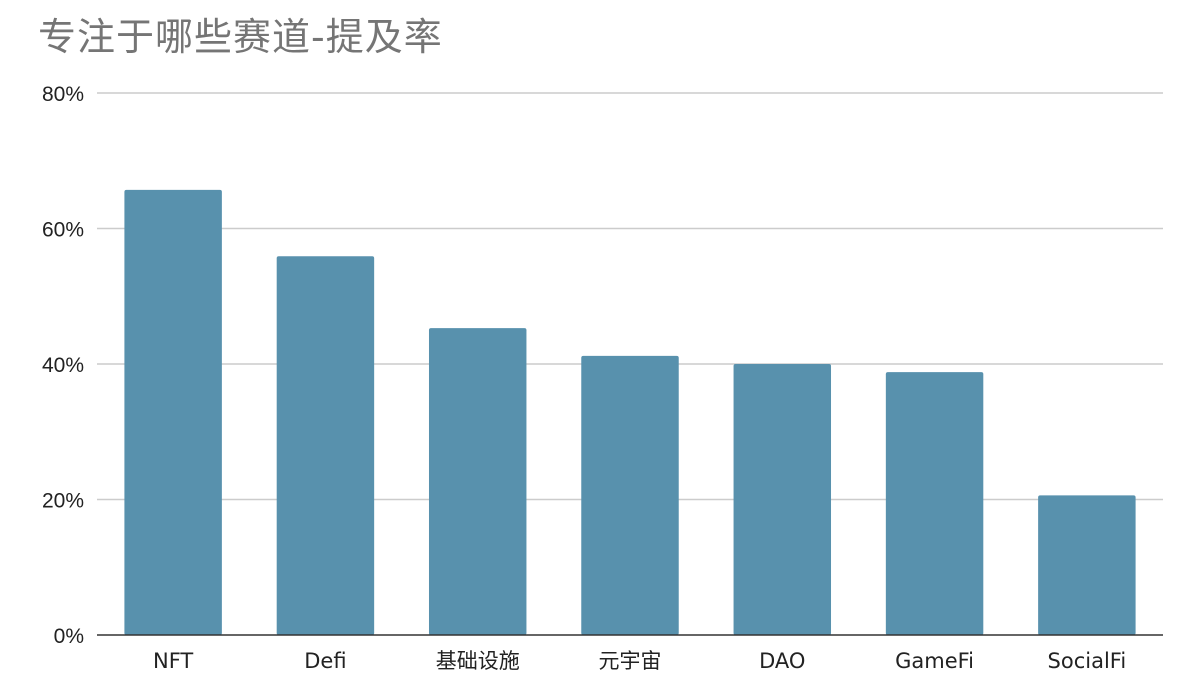 The image size is (1200, 682). I want to click on y-tick-label: 20%, so click(63, 501).